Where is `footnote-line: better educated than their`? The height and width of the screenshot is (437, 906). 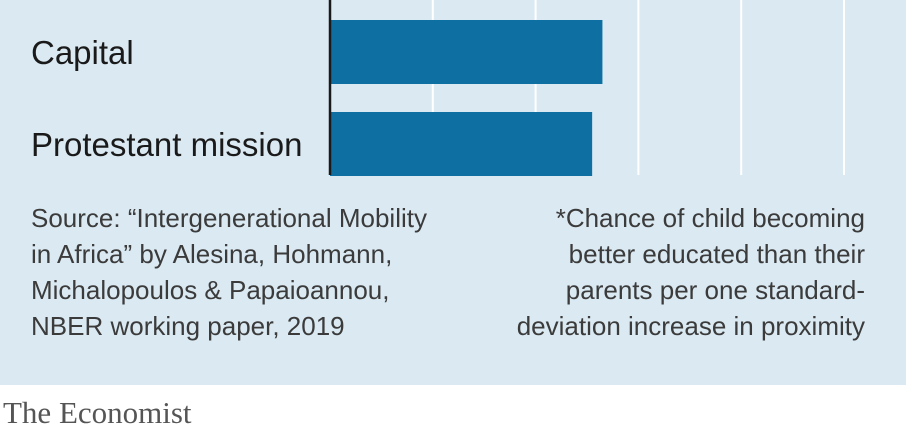
footnote-line: better educated than their is located at coordinates (716, 254).